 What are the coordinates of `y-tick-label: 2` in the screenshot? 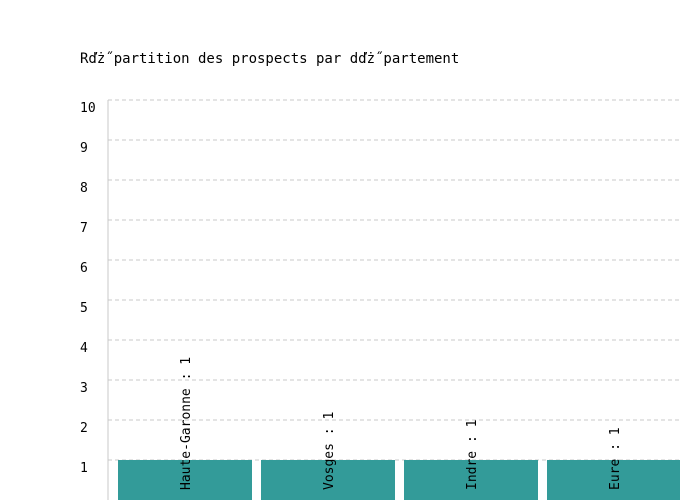 It's located at (84, 428).